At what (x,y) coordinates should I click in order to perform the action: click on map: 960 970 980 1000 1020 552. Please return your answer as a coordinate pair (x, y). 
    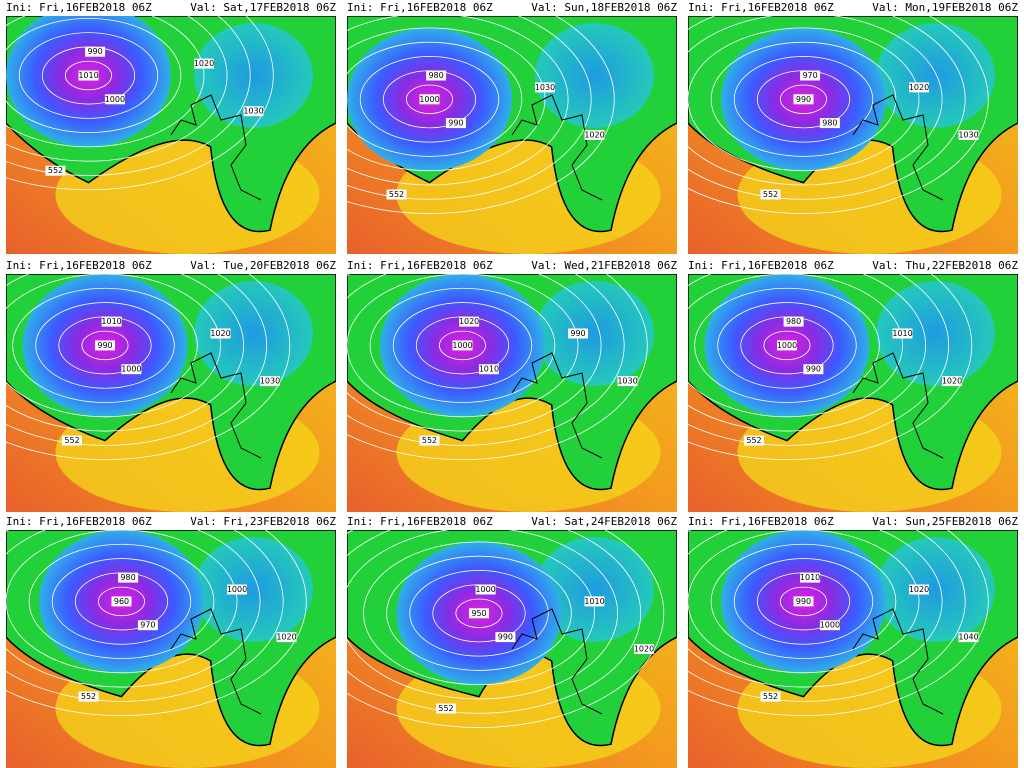
    Looking at the image, I should click on (171, 649).